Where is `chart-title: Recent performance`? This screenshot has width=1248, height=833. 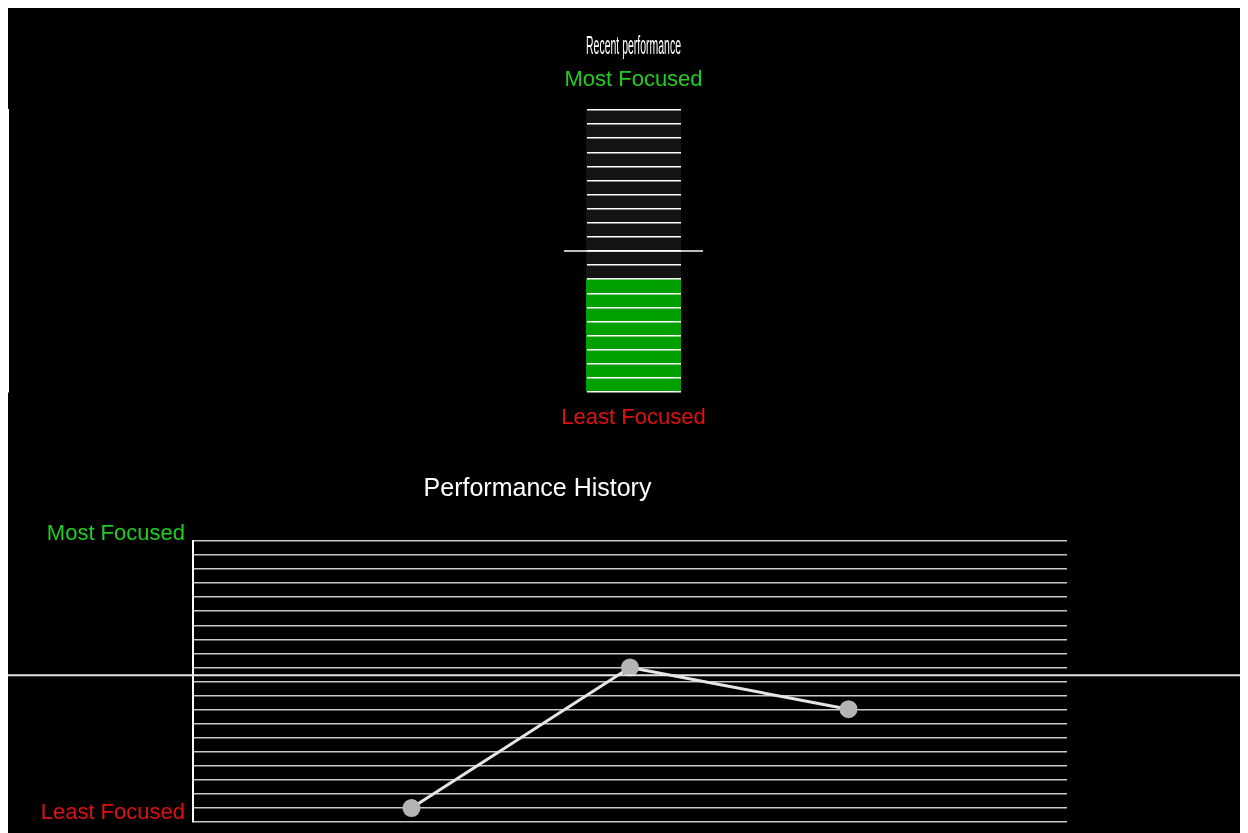
chart-title: Recent performance is located at coordinates (633, 45).